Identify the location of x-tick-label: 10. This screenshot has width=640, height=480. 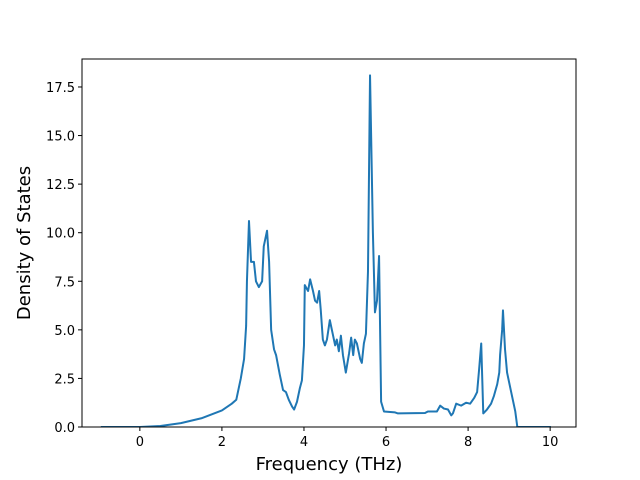
(550, 442).